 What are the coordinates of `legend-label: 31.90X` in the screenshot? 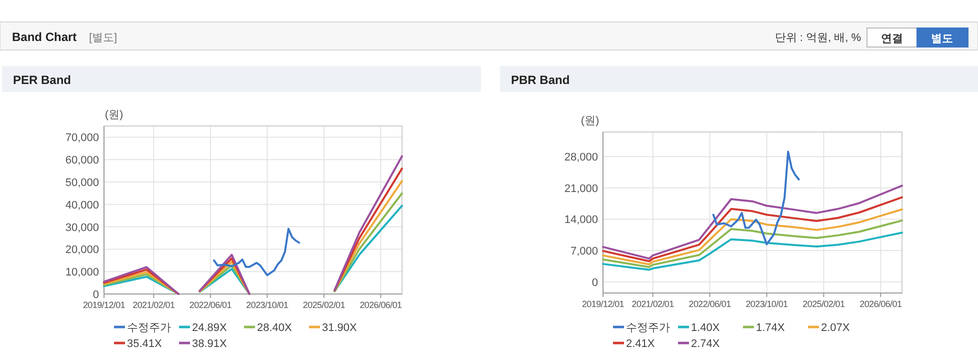 It's located at (340, 328).